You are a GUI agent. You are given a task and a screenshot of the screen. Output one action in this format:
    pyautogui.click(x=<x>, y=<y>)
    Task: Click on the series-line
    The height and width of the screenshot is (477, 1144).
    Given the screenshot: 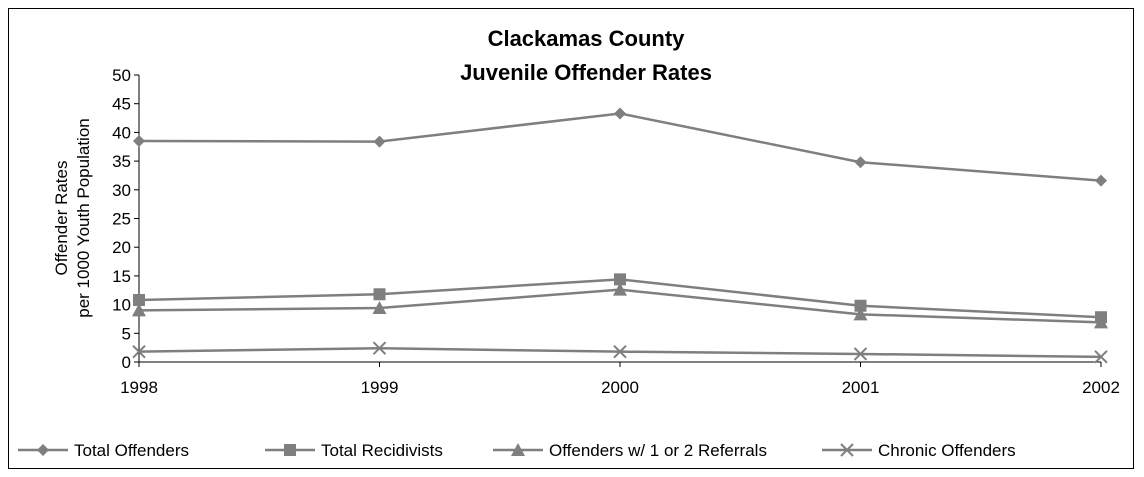 What is the action you would take?
    pyautogui.click(x=620, y=147)
    